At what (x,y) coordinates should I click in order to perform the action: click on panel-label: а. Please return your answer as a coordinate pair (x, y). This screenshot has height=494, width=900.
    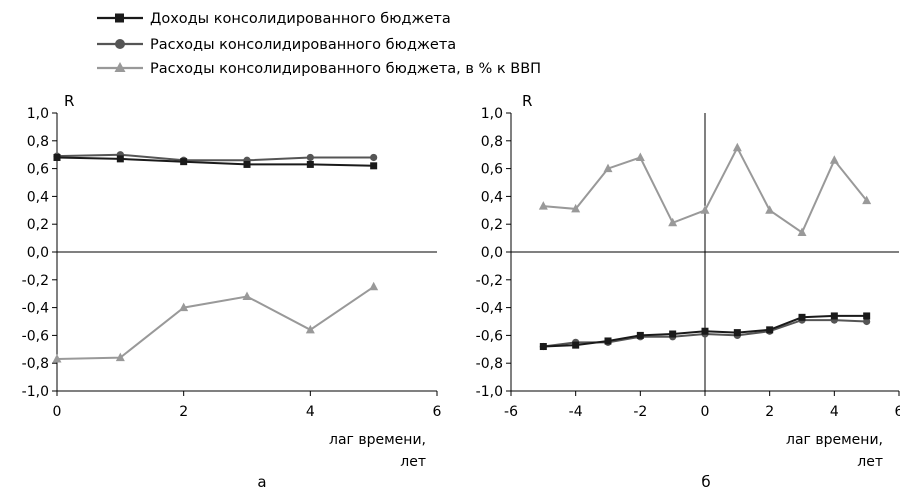
    Looking at the image, I should click on (261, 482).